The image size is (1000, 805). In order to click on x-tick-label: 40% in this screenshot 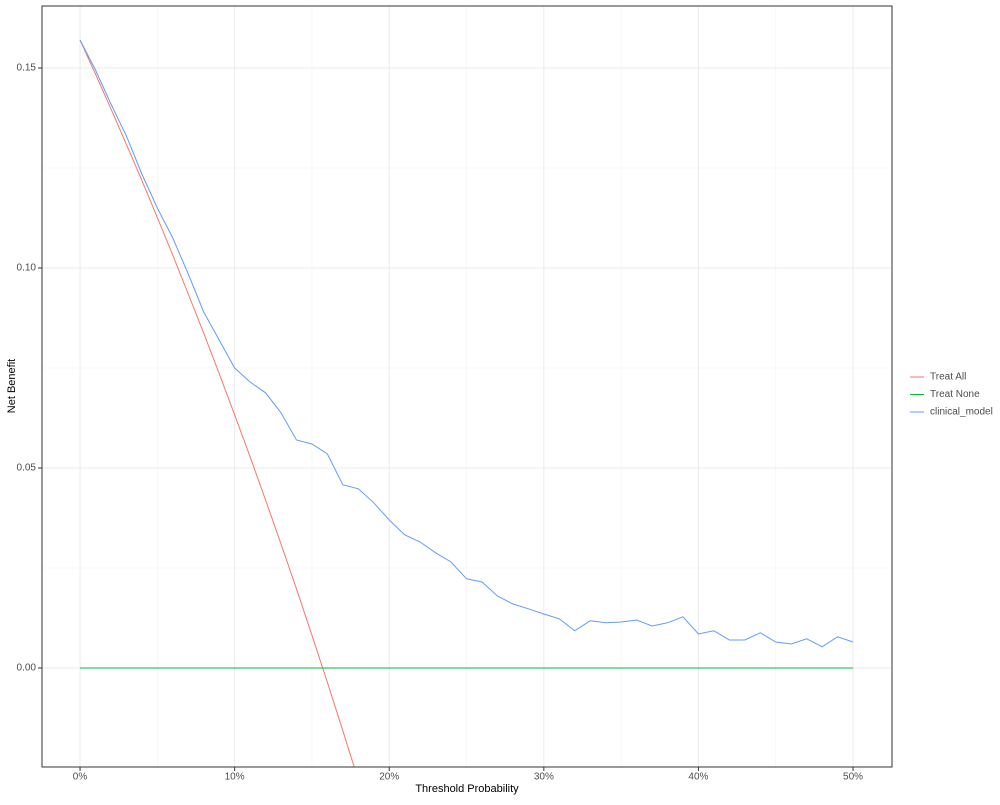, I will do `click(698, 777)`.